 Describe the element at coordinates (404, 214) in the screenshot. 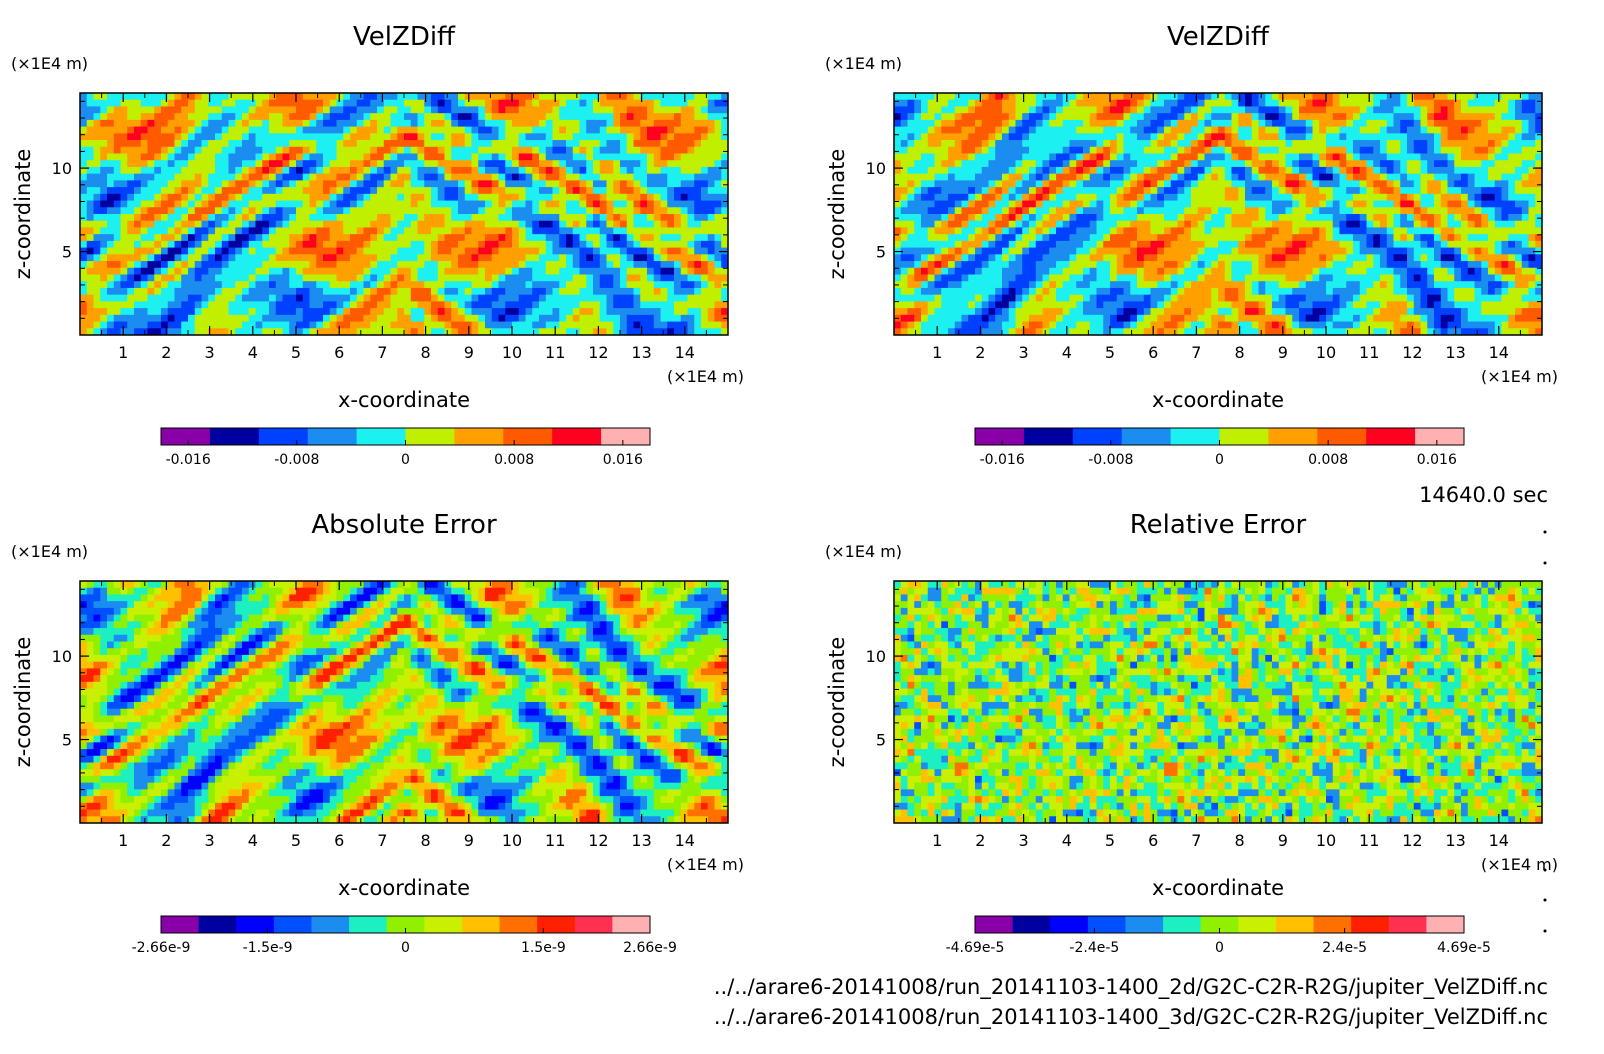

I see `heatmap` at that location.